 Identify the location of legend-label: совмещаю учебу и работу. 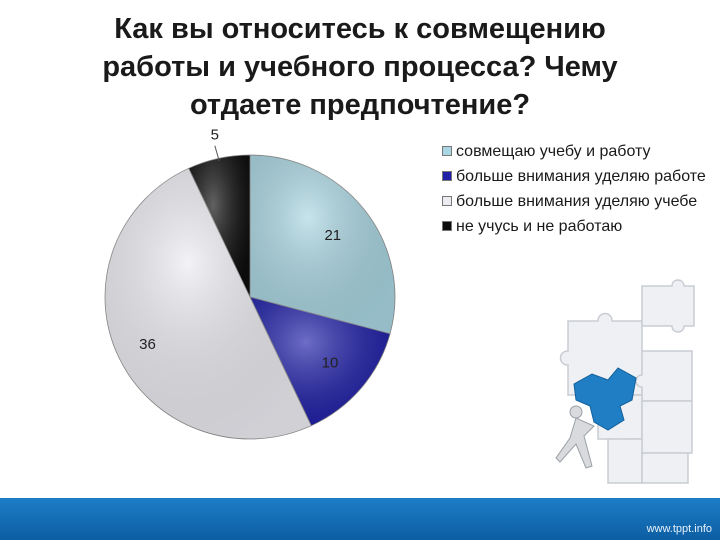
(553, 151).